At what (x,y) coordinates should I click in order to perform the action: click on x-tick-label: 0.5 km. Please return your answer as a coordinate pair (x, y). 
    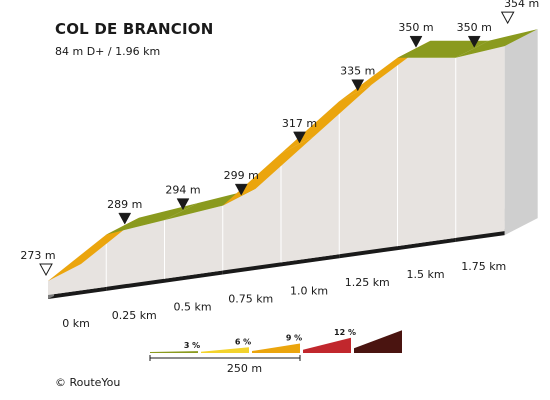
    Looking at the image, I should click on (192, 307).